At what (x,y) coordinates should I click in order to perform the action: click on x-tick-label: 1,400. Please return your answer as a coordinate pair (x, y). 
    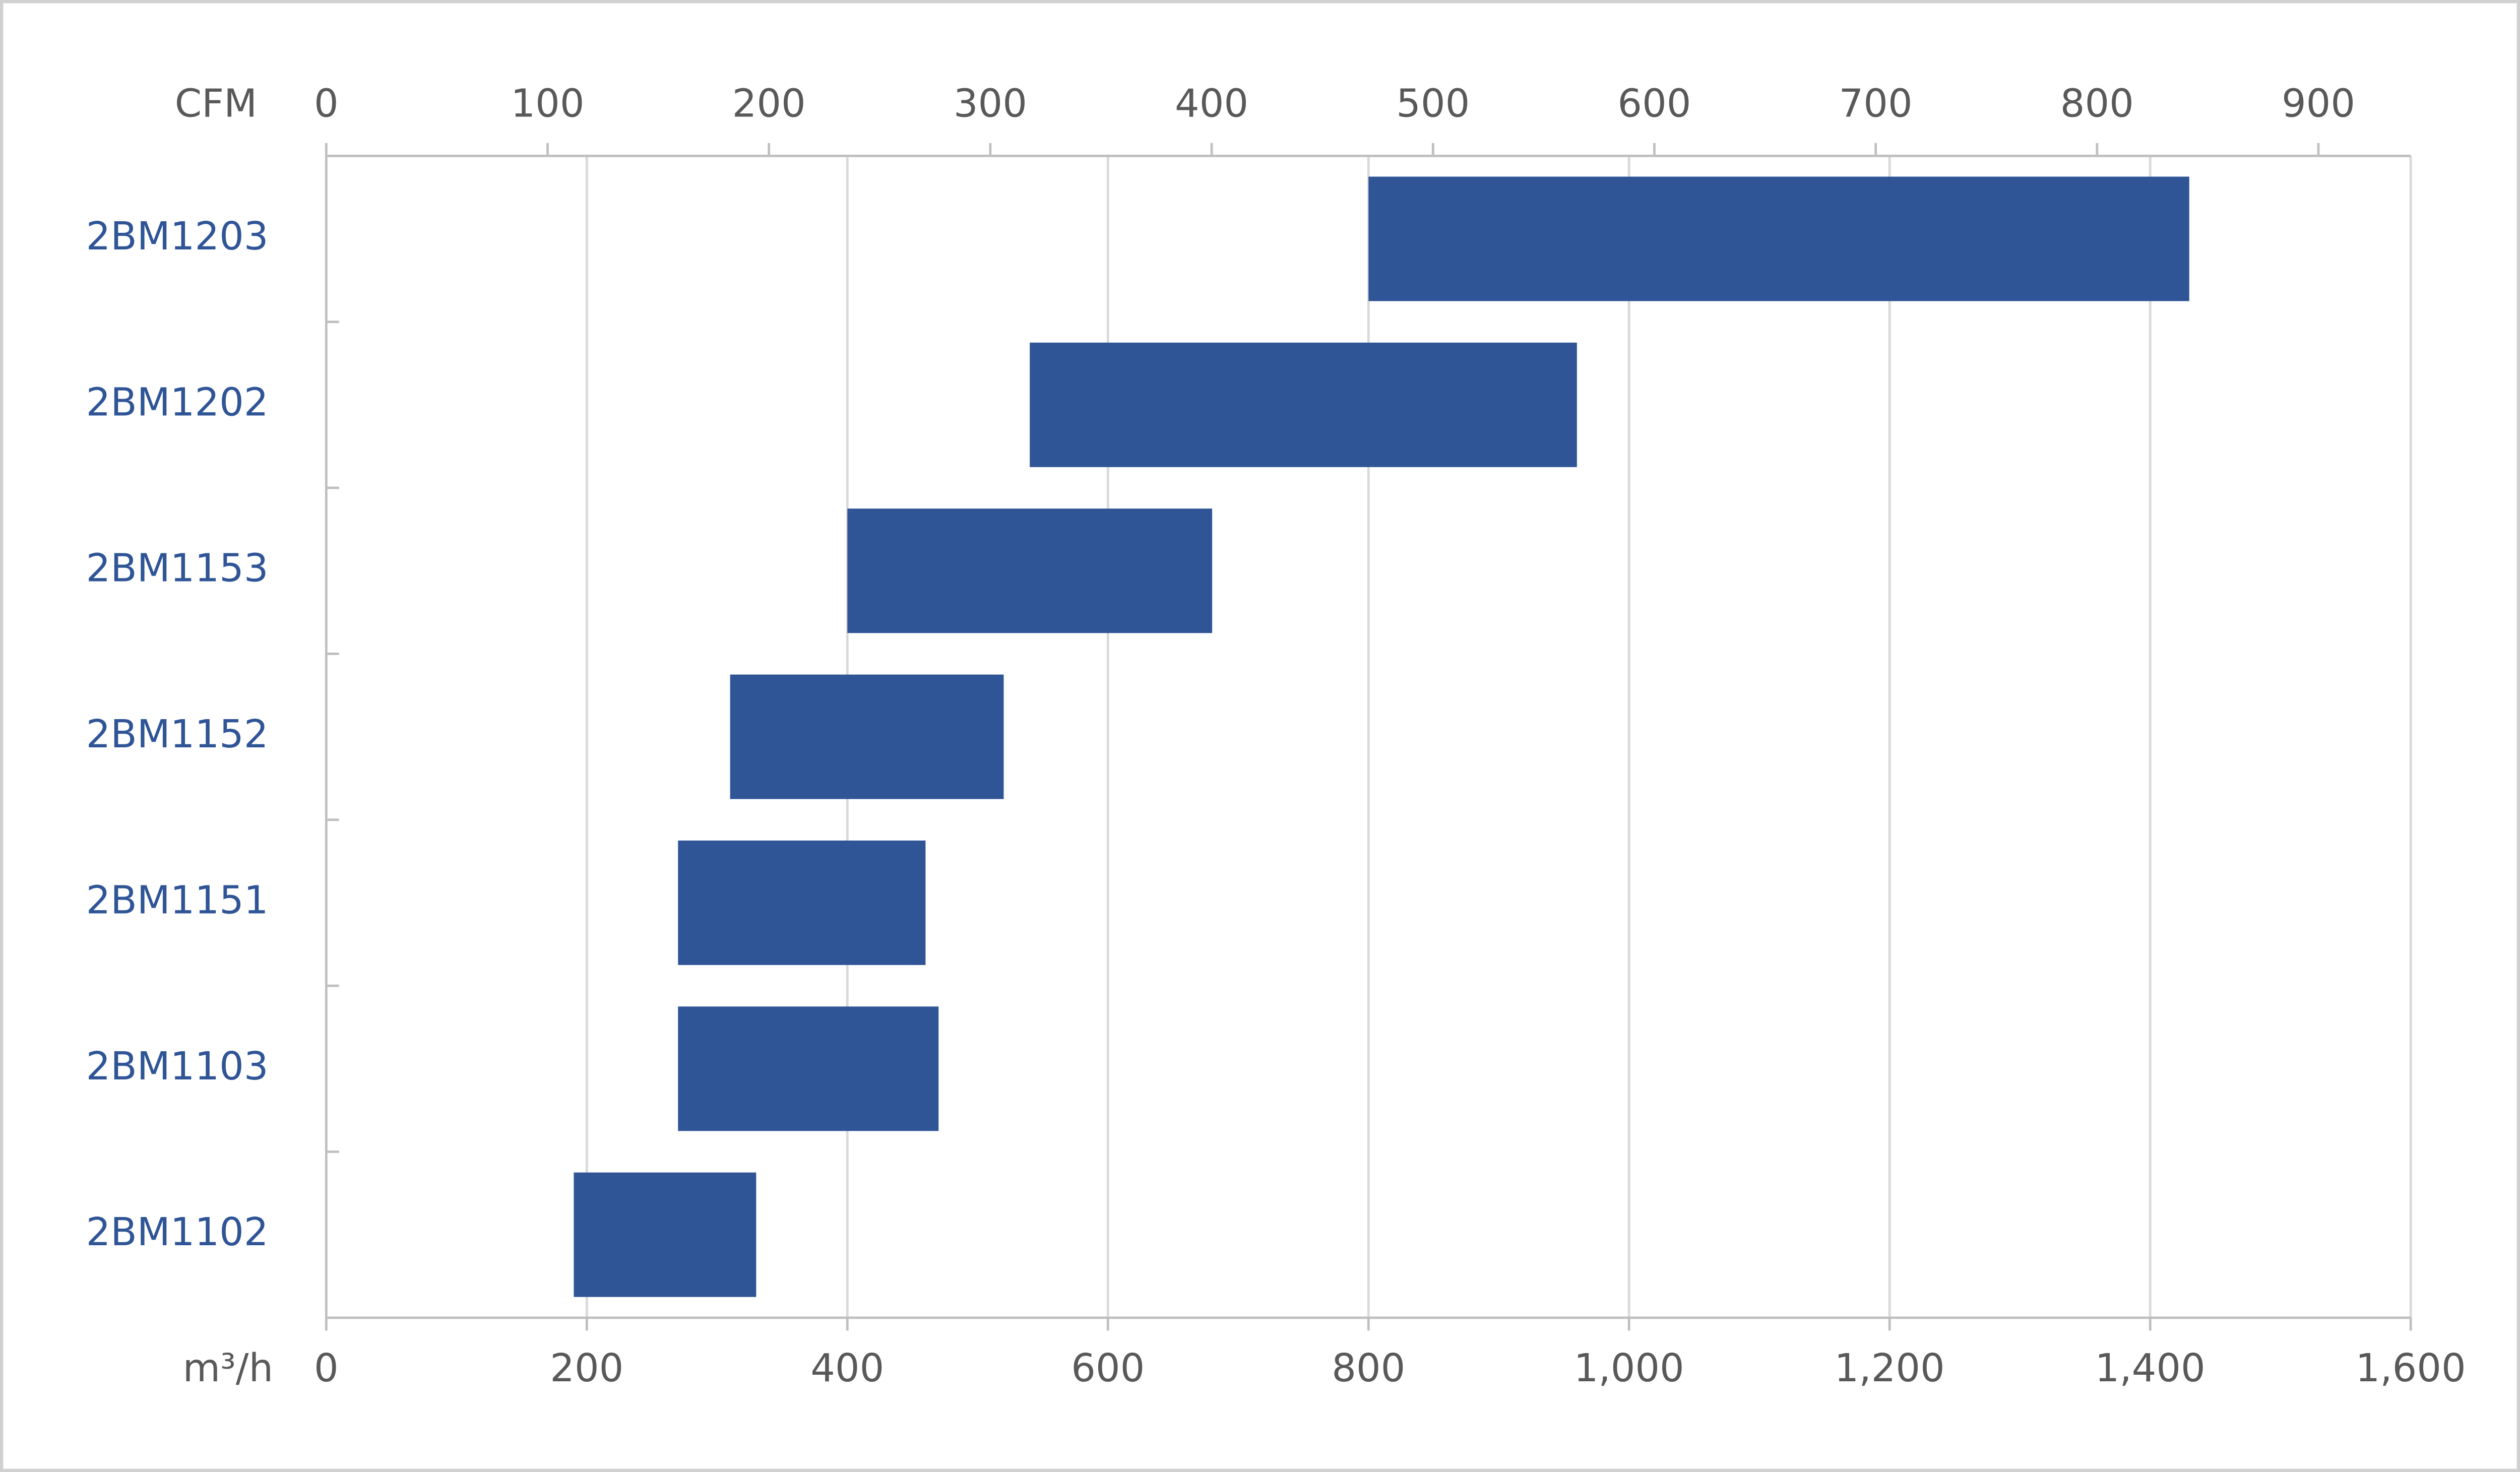
    Looking at the image, I should click on (2150, 1368).